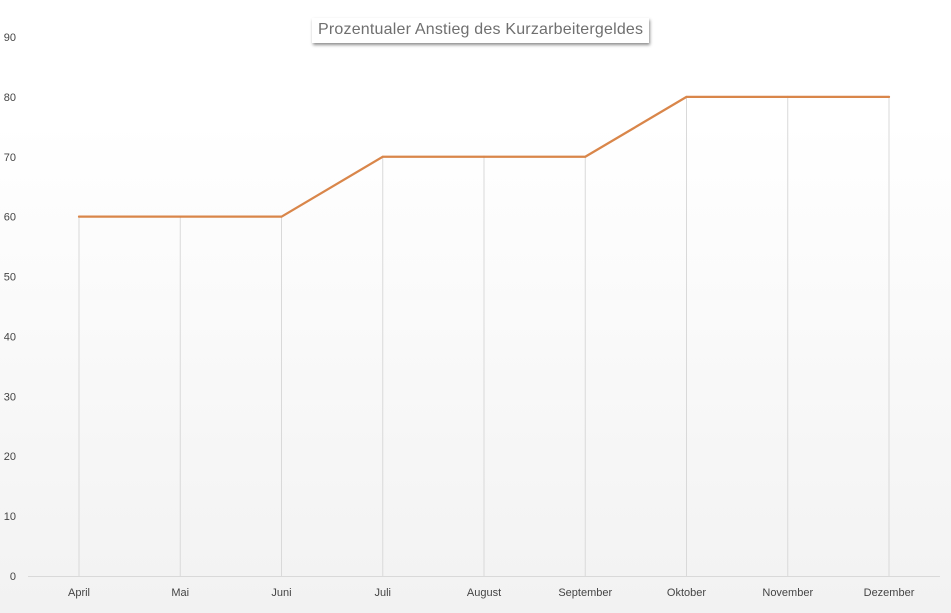  What do you see at coordinates (382, 593) in the screenshot?
I see `x-tick-label: Juli` at bounding box center [382, 593].